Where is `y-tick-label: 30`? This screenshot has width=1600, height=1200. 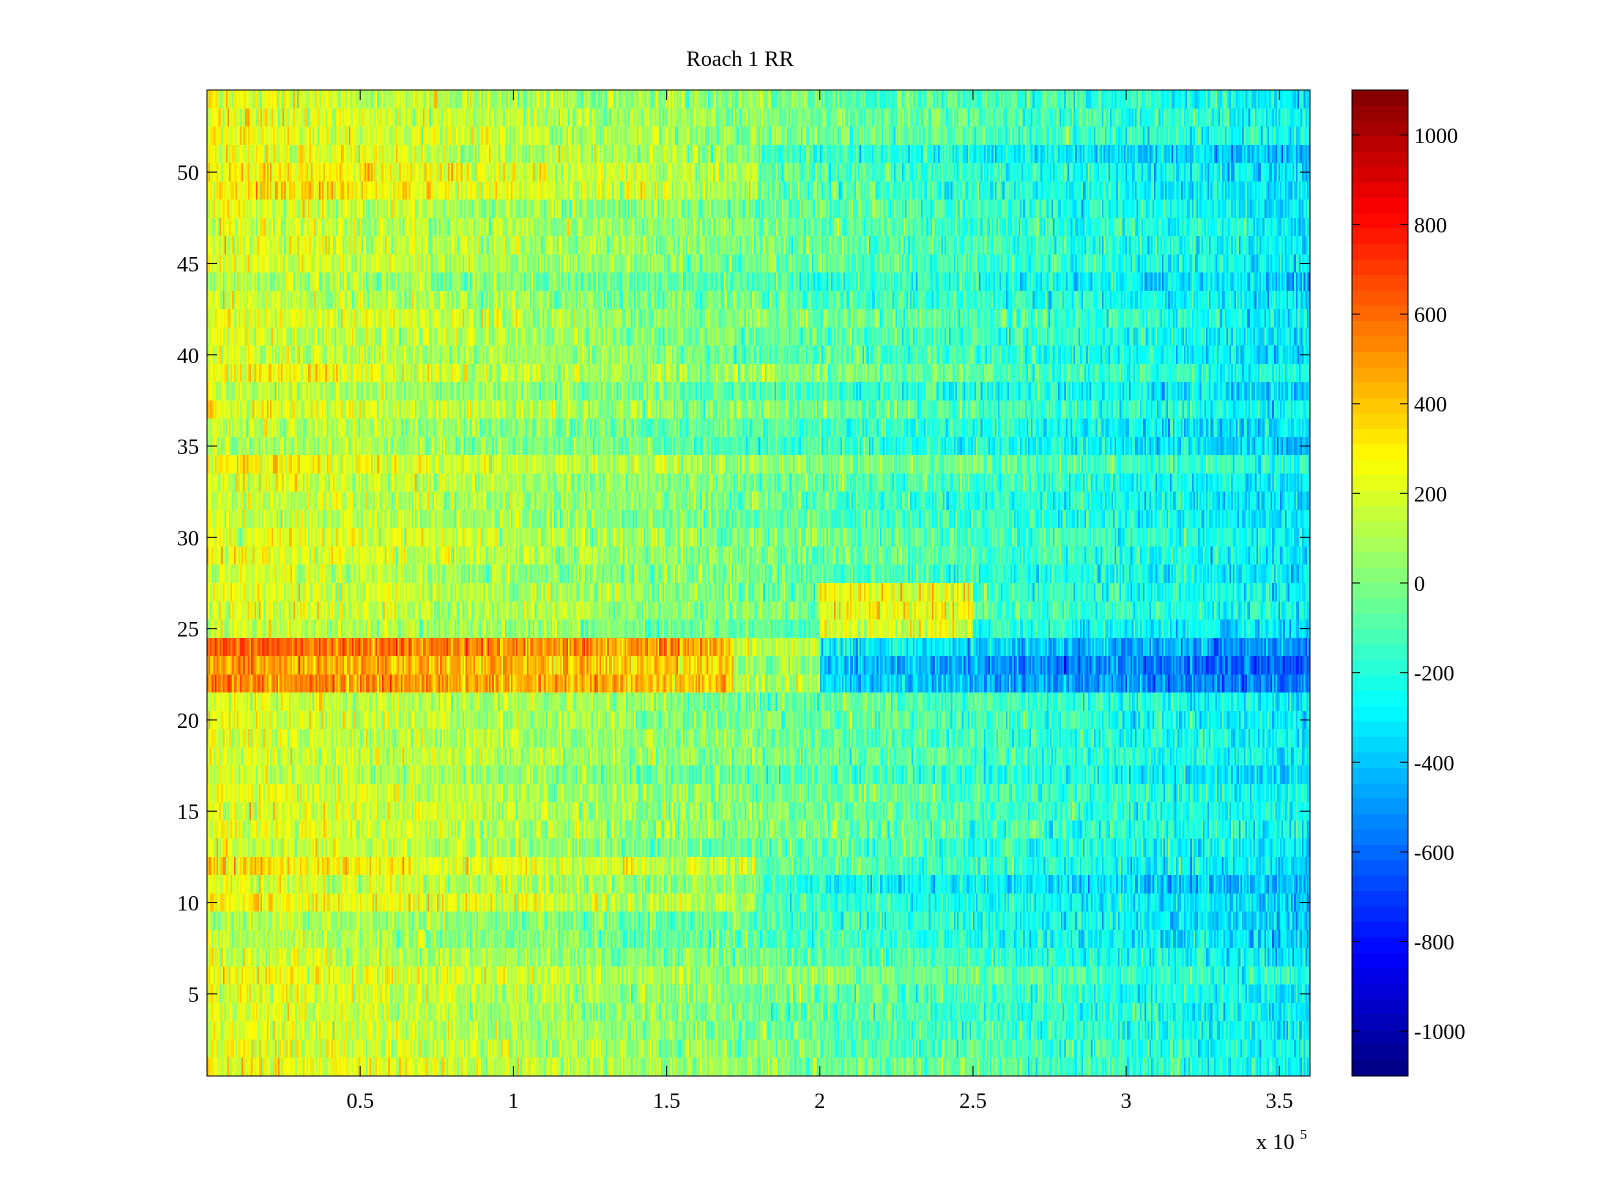 y-tick-label: 30 is located at coordinates (188, 537).